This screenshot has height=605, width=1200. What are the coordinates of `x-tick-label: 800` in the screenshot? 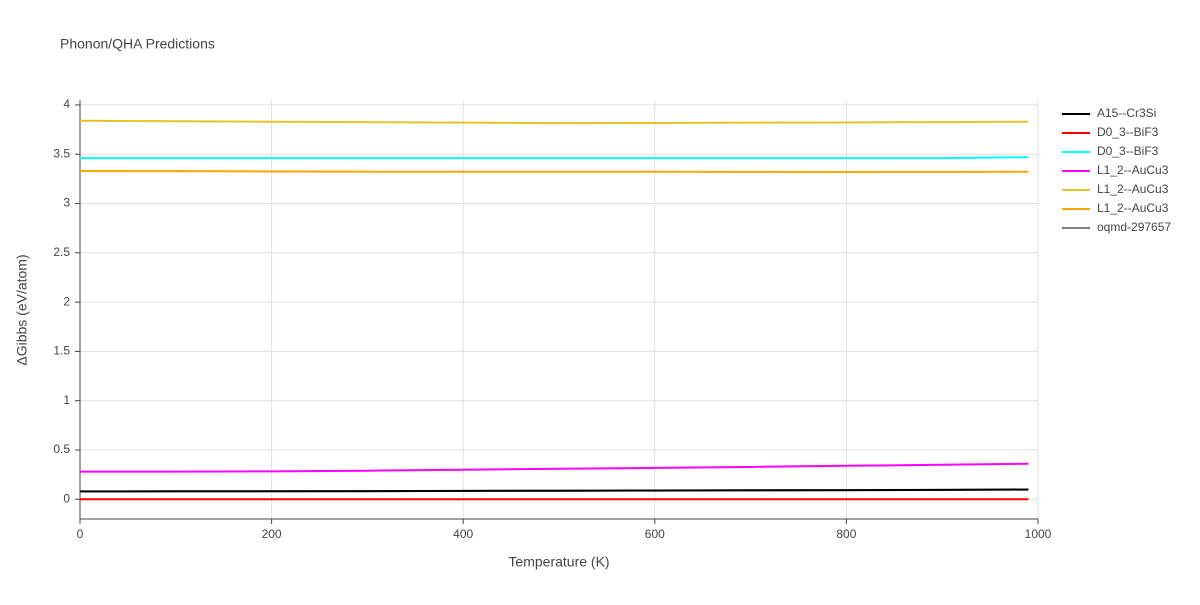 It's located at (846, 534).